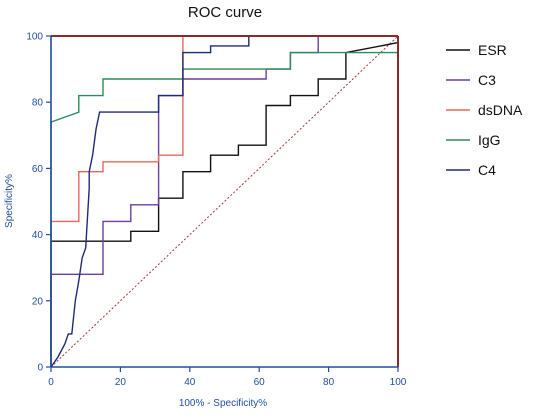  Describe the element at coordinates (51, 382) in the screenshot. I see `x-tick-label-0: 0` at that location.